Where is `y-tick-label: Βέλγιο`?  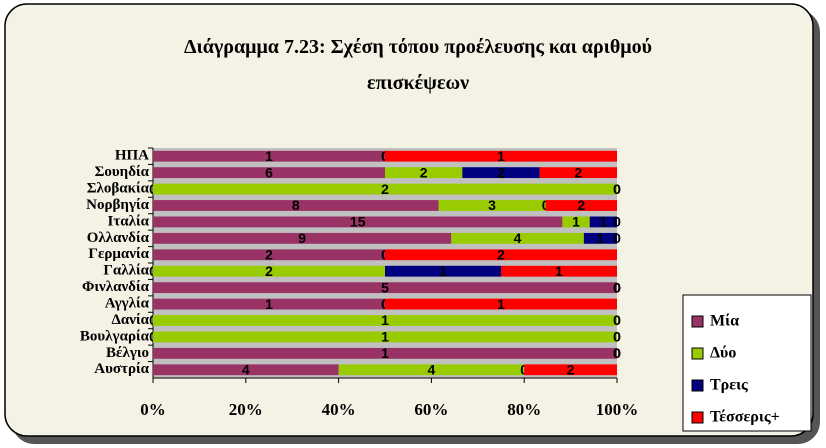 y-tick-label: Βέλγιο is located at coordinates (127, 353).